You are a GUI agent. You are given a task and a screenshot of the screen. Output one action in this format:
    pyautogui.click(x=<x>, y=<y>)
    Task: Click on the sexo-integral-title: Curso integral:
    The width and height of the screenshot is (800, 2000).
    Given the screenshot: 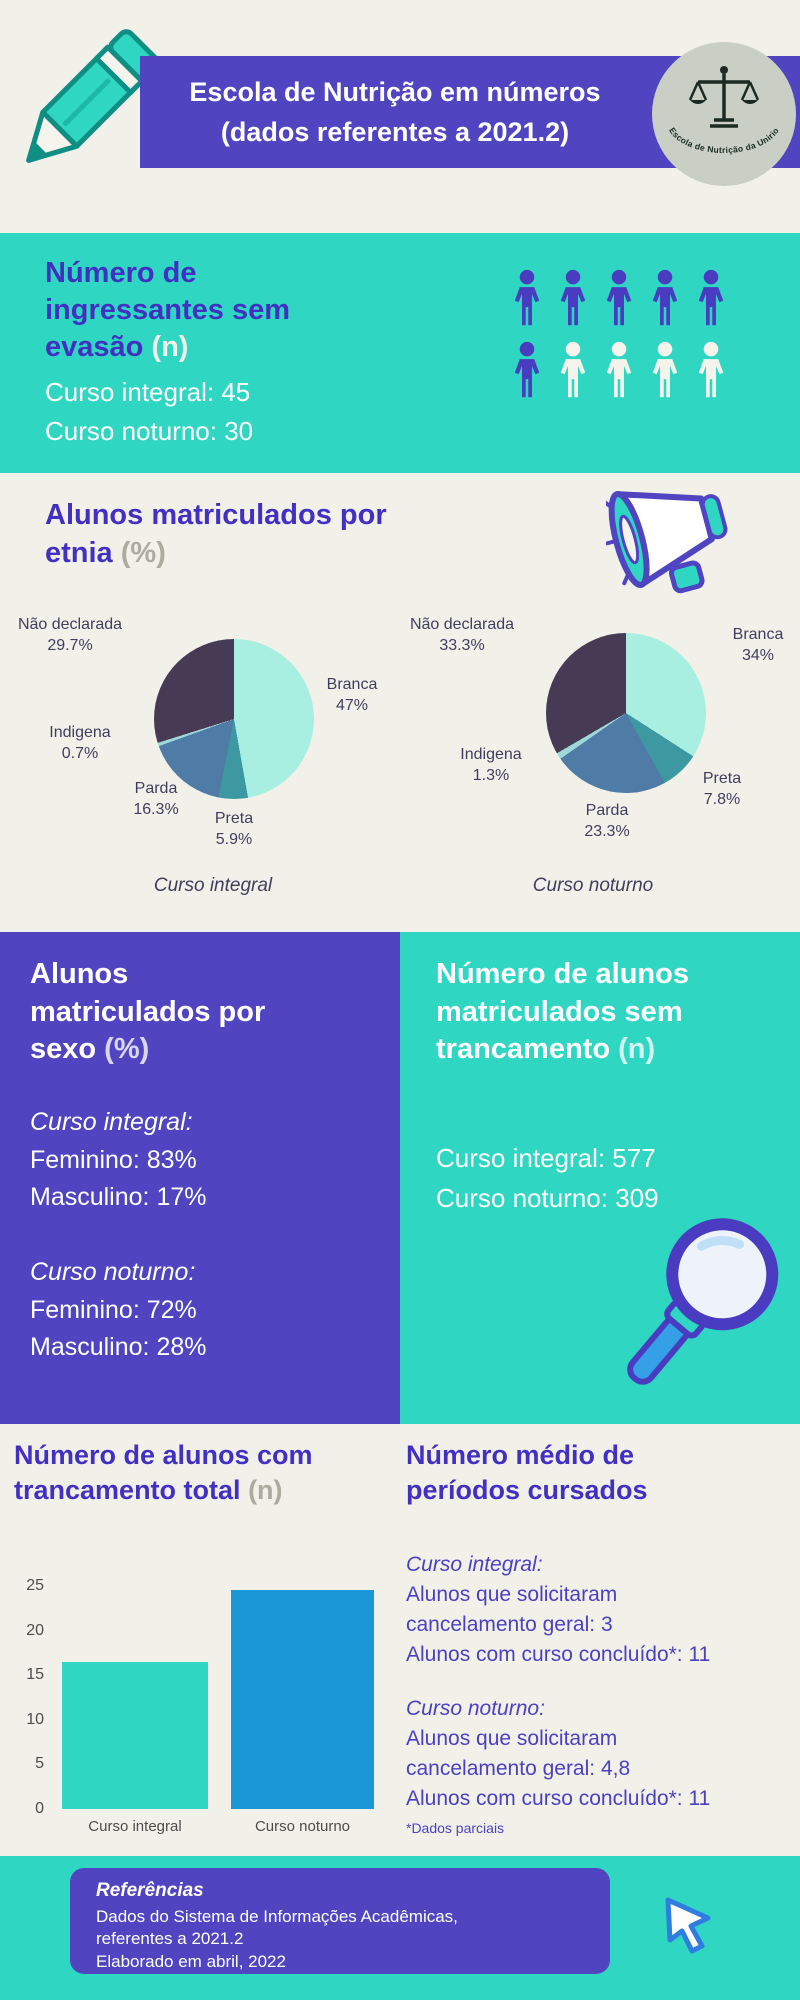 What is the action you would take?
    pyautogui.click(x=111, y=1122)
    